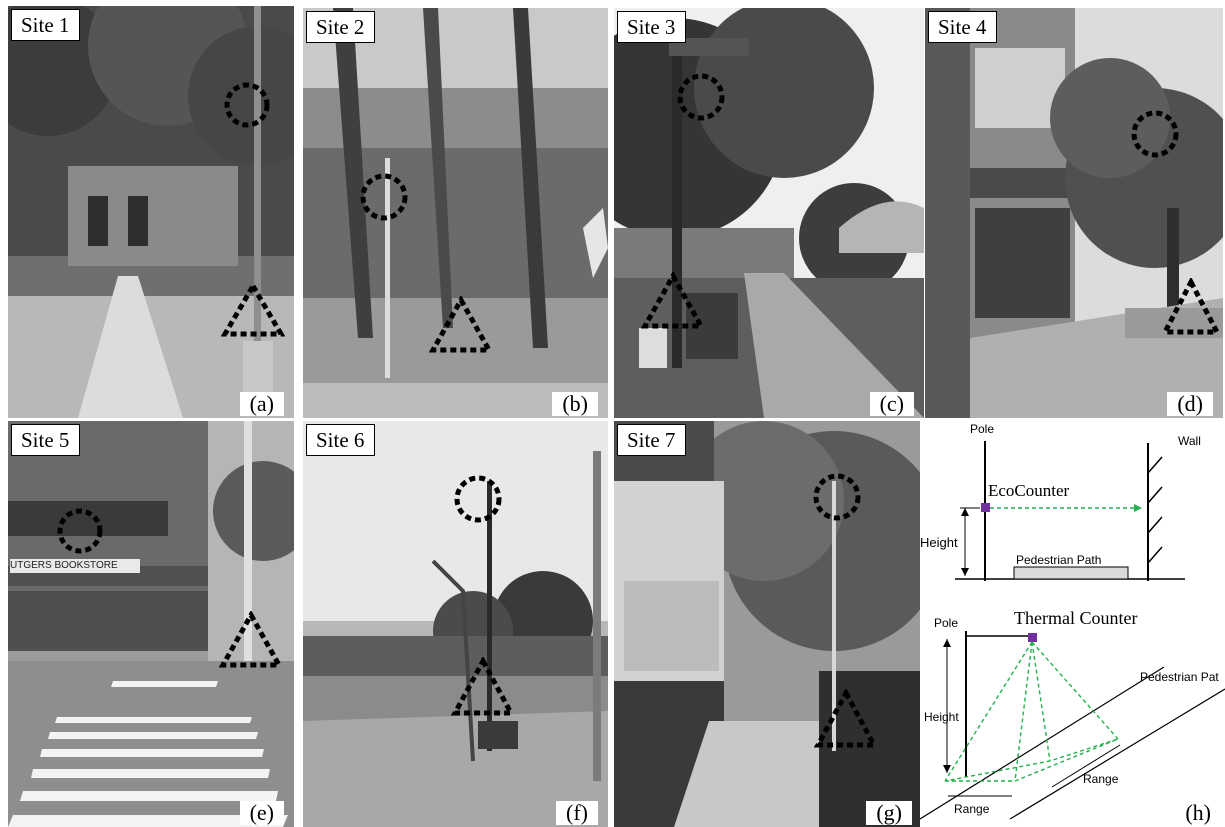  I want to click on panel-site-5: Site 5 UTGERS BOOKSTORE (e), so click(151, 624).